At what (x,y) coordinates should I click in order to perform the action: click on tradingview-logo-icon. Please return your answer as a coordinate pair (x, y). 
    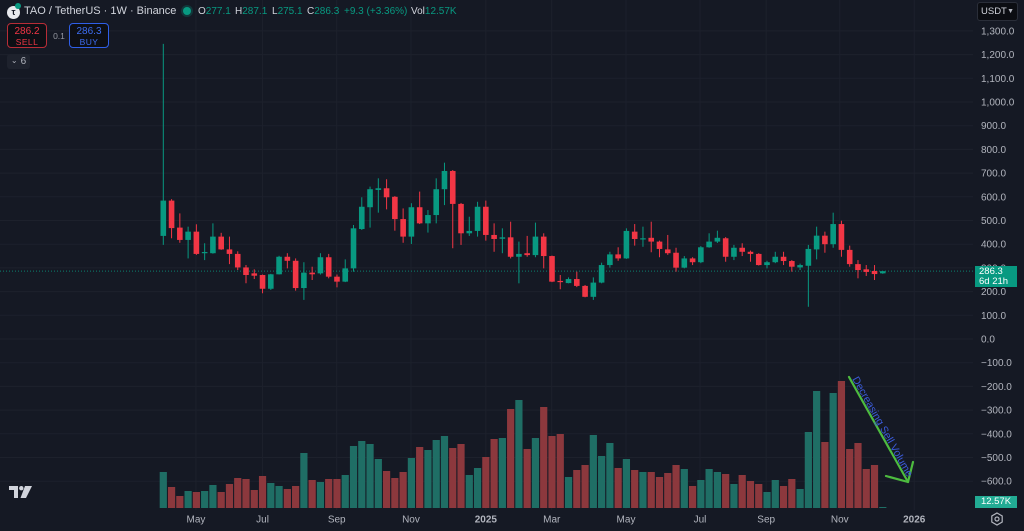
    Looking at the image, I should click on (21, 492).